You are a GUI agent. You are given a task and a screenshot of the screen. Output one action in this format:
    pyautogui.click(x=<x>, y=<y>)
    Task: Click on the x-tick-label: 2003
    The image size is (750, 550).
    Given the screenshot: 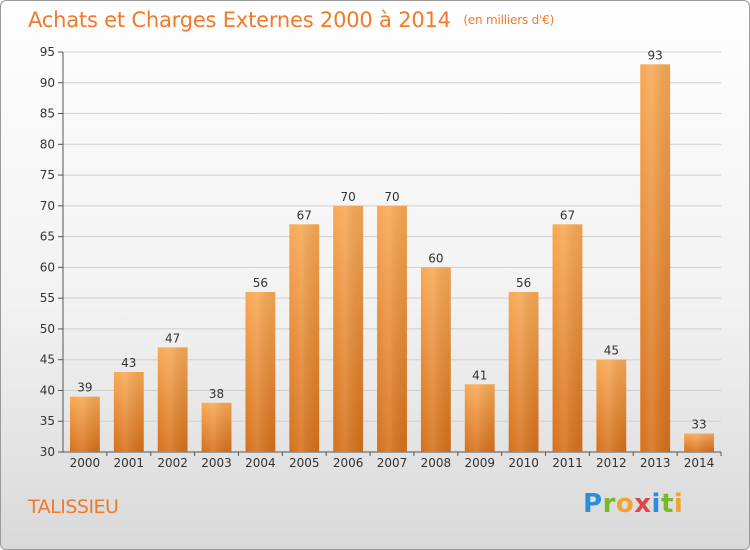 What is the action you would take?
    pyautogui.click(x=216, y=463)
    